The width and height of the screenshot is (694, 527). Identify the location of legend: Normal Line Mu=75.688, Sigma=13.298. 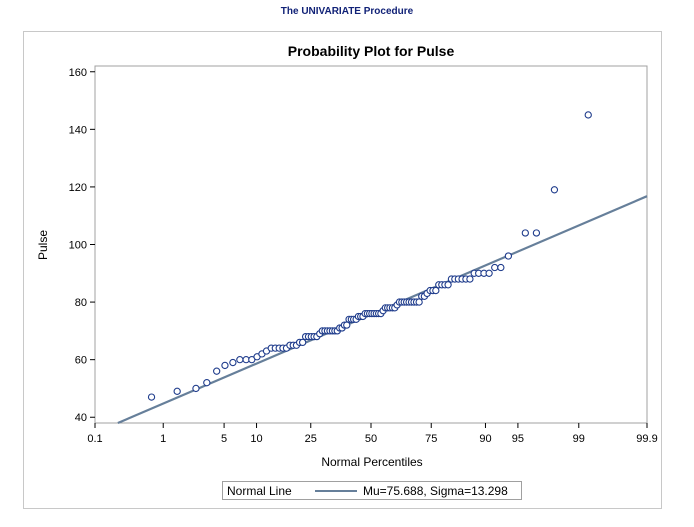
(372, 490).